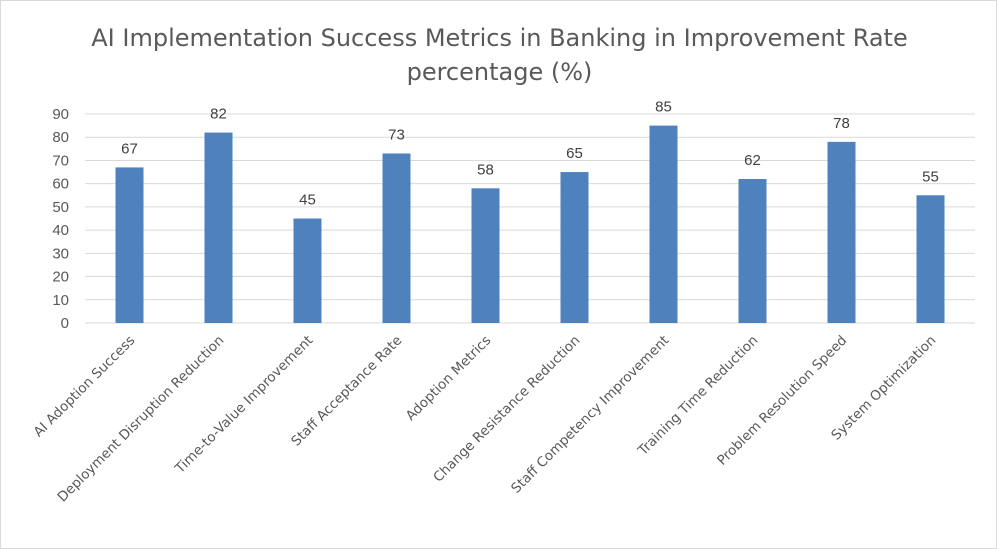 The width and height of the screenshot is (997, 549). Describe the element at coordinates (141, 419) in the screenshot. I see `x-tick-label: Deployment Disruption Reduction` at that location.